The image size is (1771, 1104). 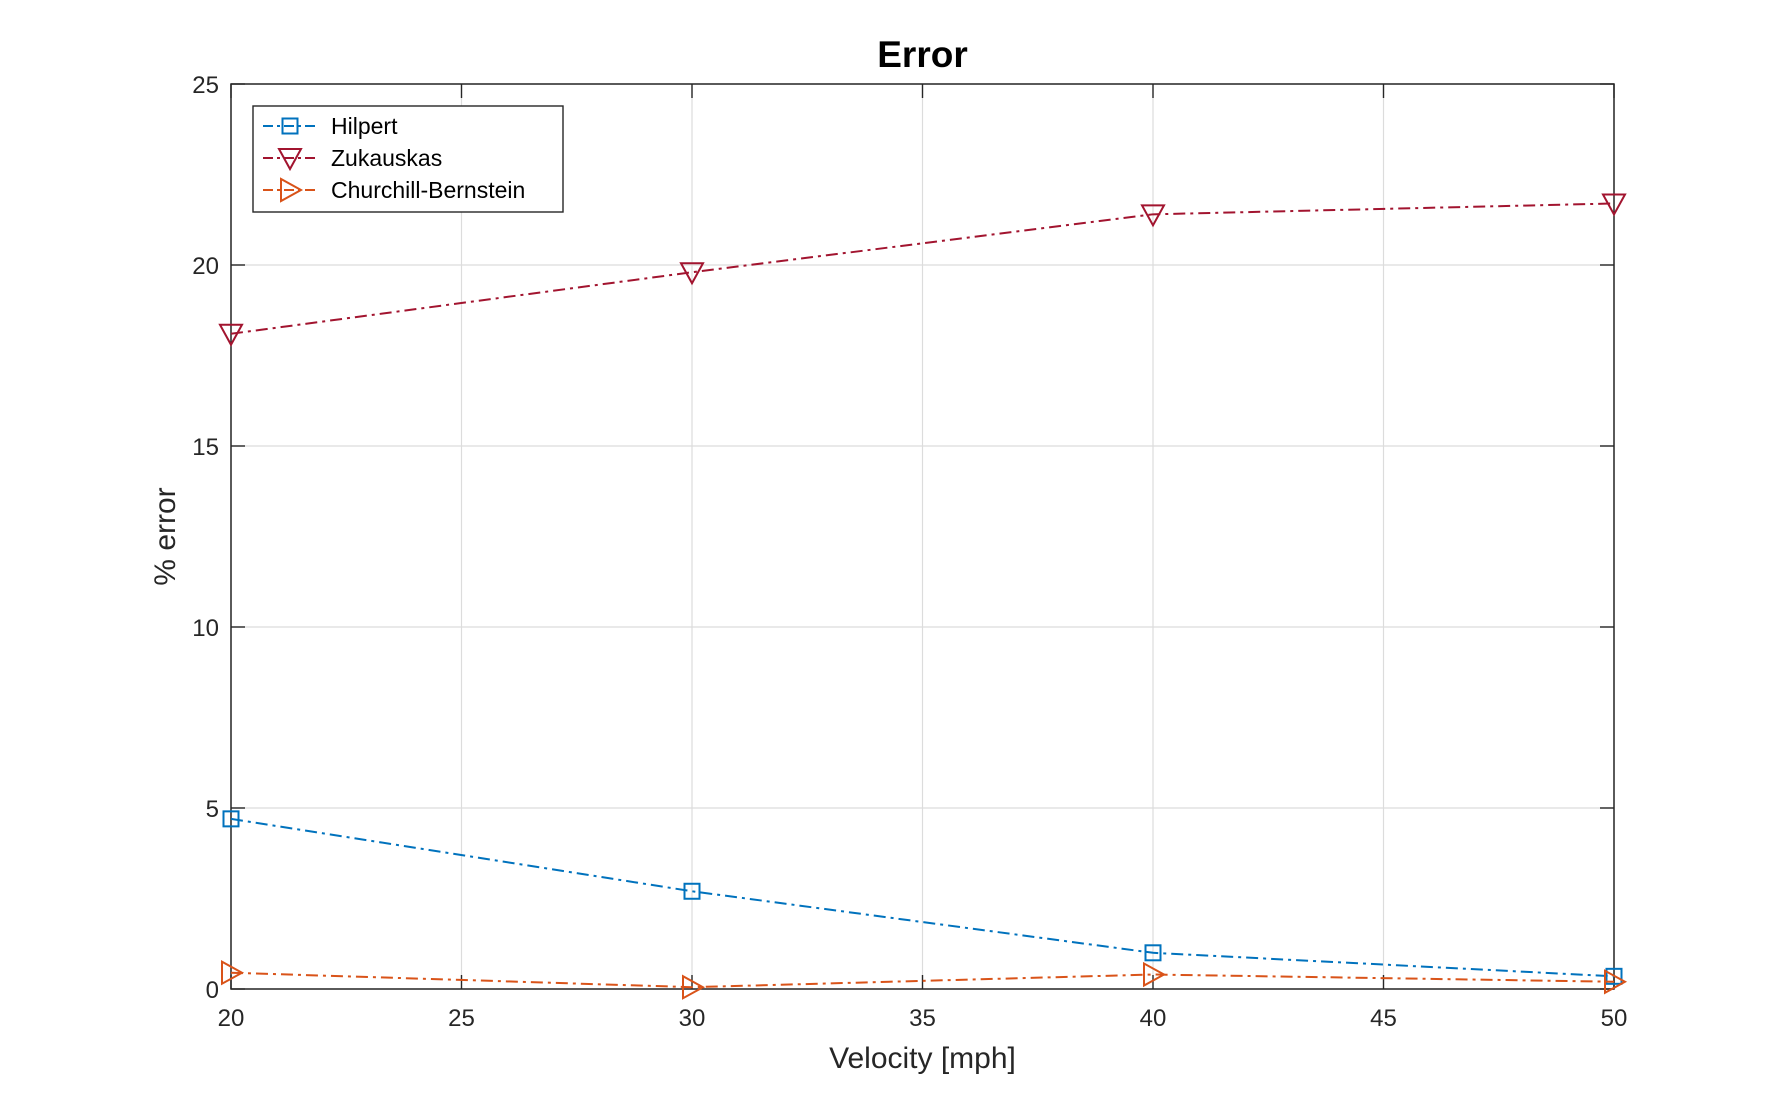 I want to click on x-tick-label: 45, so click(x=1383, y=1018).